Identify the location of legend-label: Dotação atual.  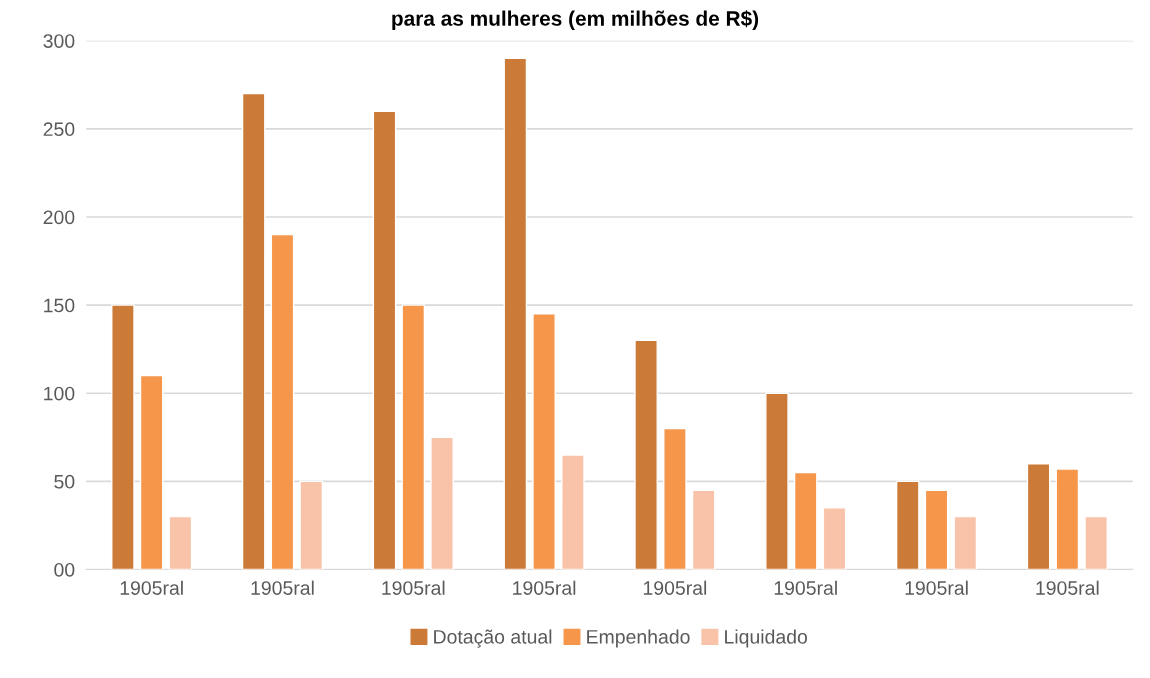
(493, 638).